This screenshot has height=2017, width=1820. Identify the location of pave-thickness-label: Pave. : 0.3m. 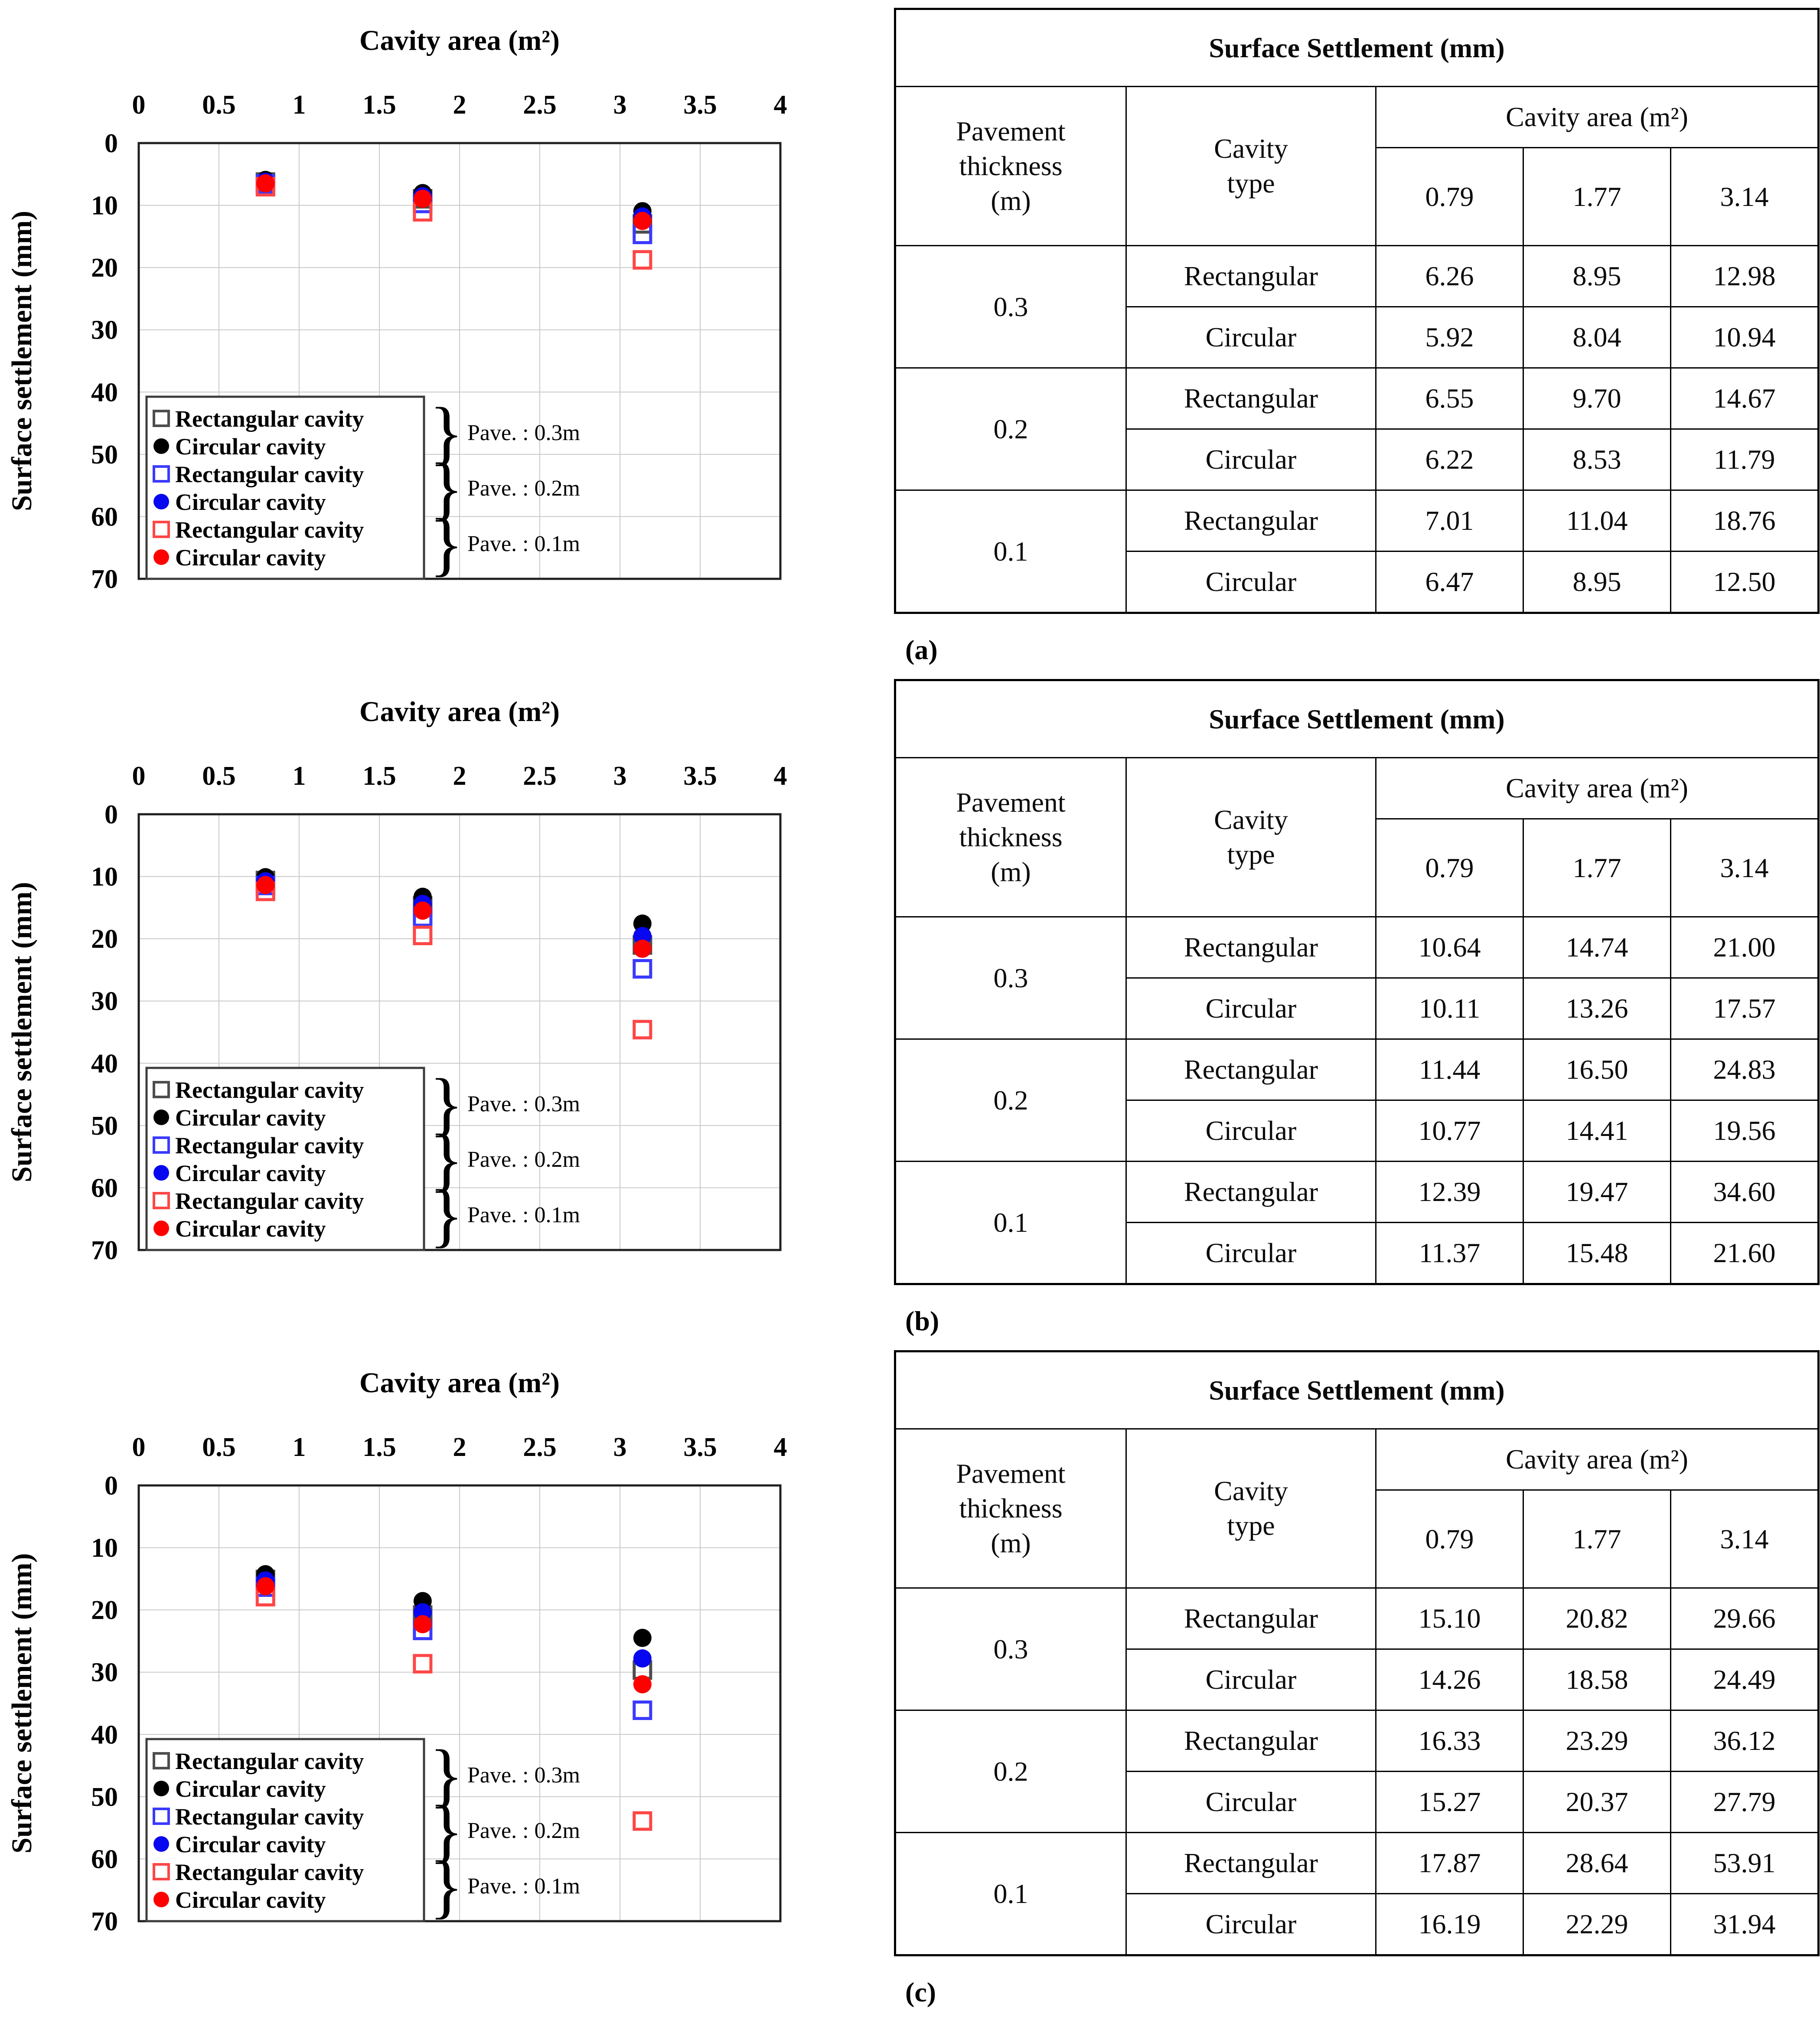
(523, 1104).